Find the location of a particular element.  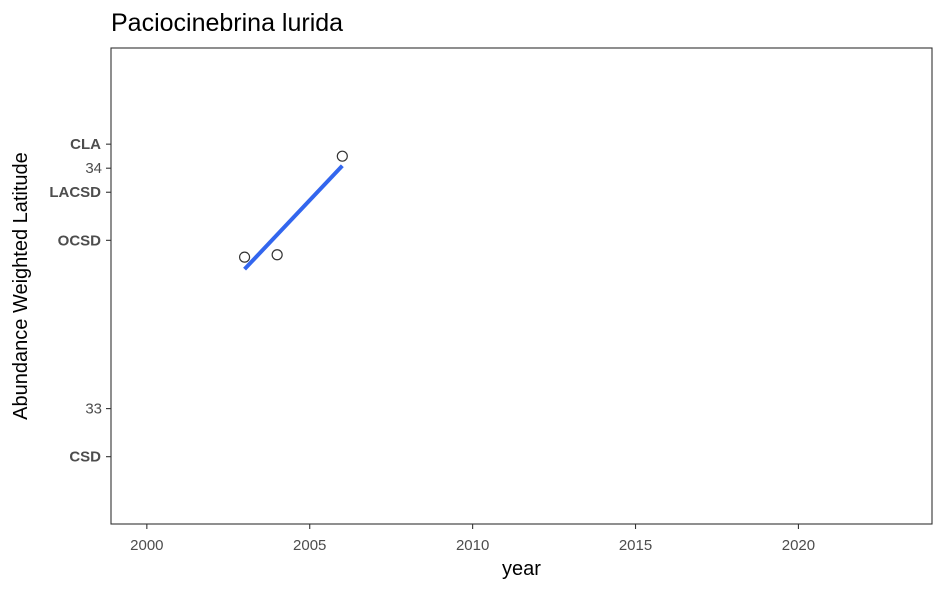

site-tick-label: CSD is located at coordinates (85, 457).